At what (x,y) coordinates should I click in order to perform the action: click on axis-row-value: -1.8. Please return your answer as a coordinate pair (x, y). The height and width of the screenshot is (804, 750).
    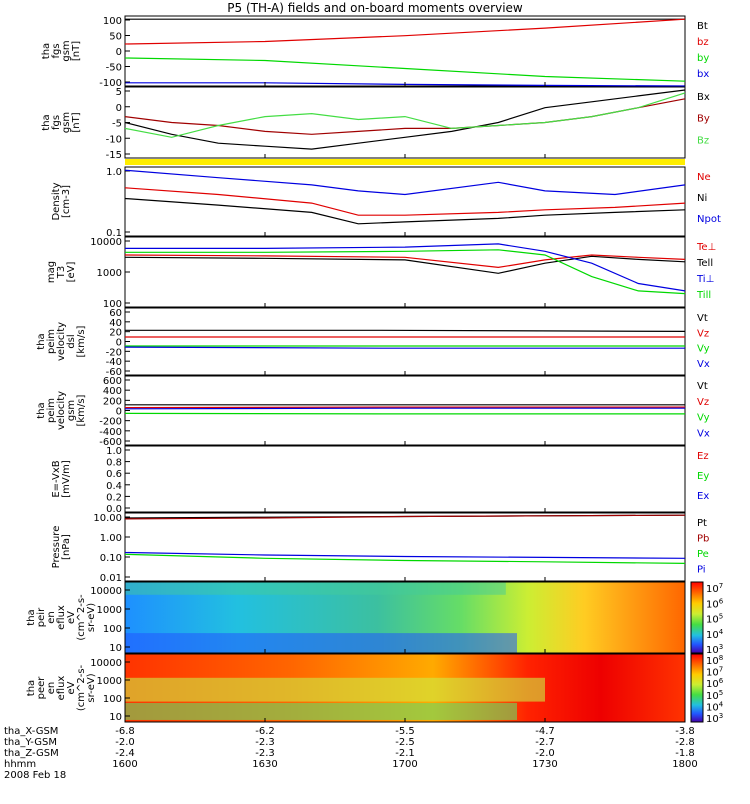
    Looking at the image, I should click on (685, 753).